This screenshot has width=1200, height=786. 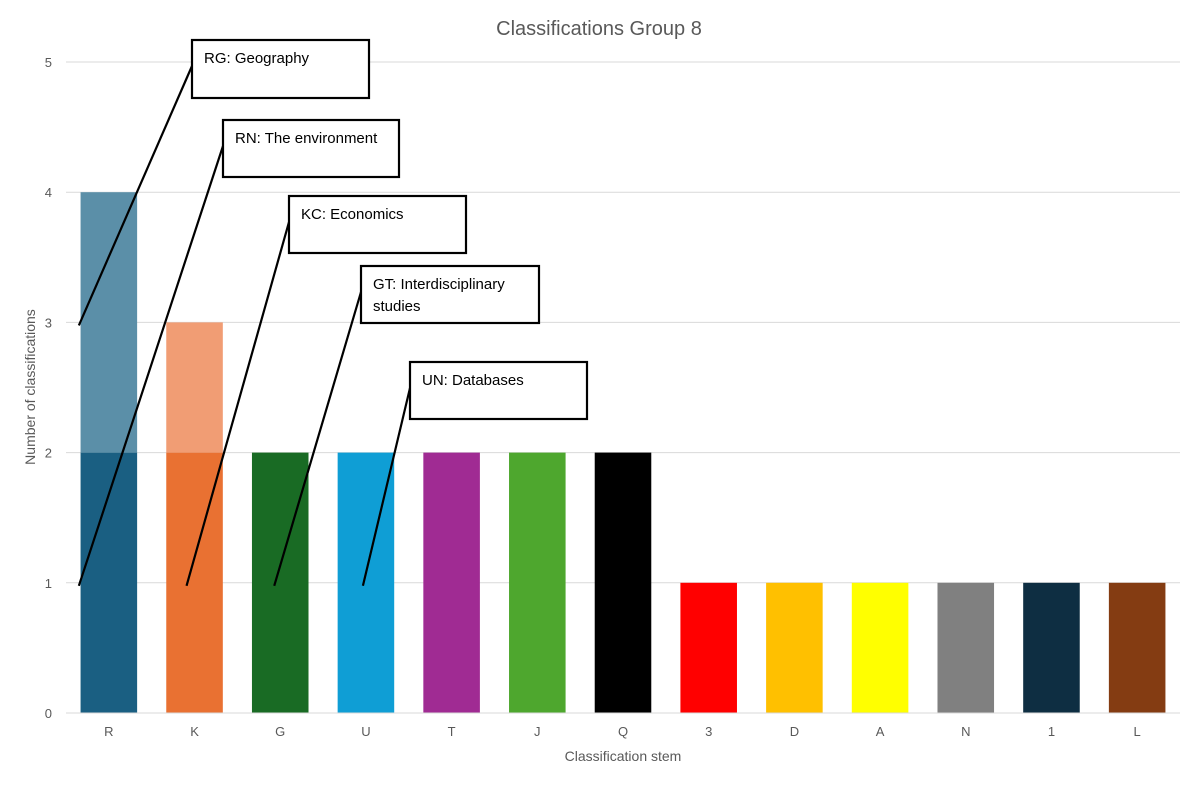 What do you see at coordinates (1051, 731) in the screenshot?
I see `x-tick-label: 1` at bounding box center [1051, 731].